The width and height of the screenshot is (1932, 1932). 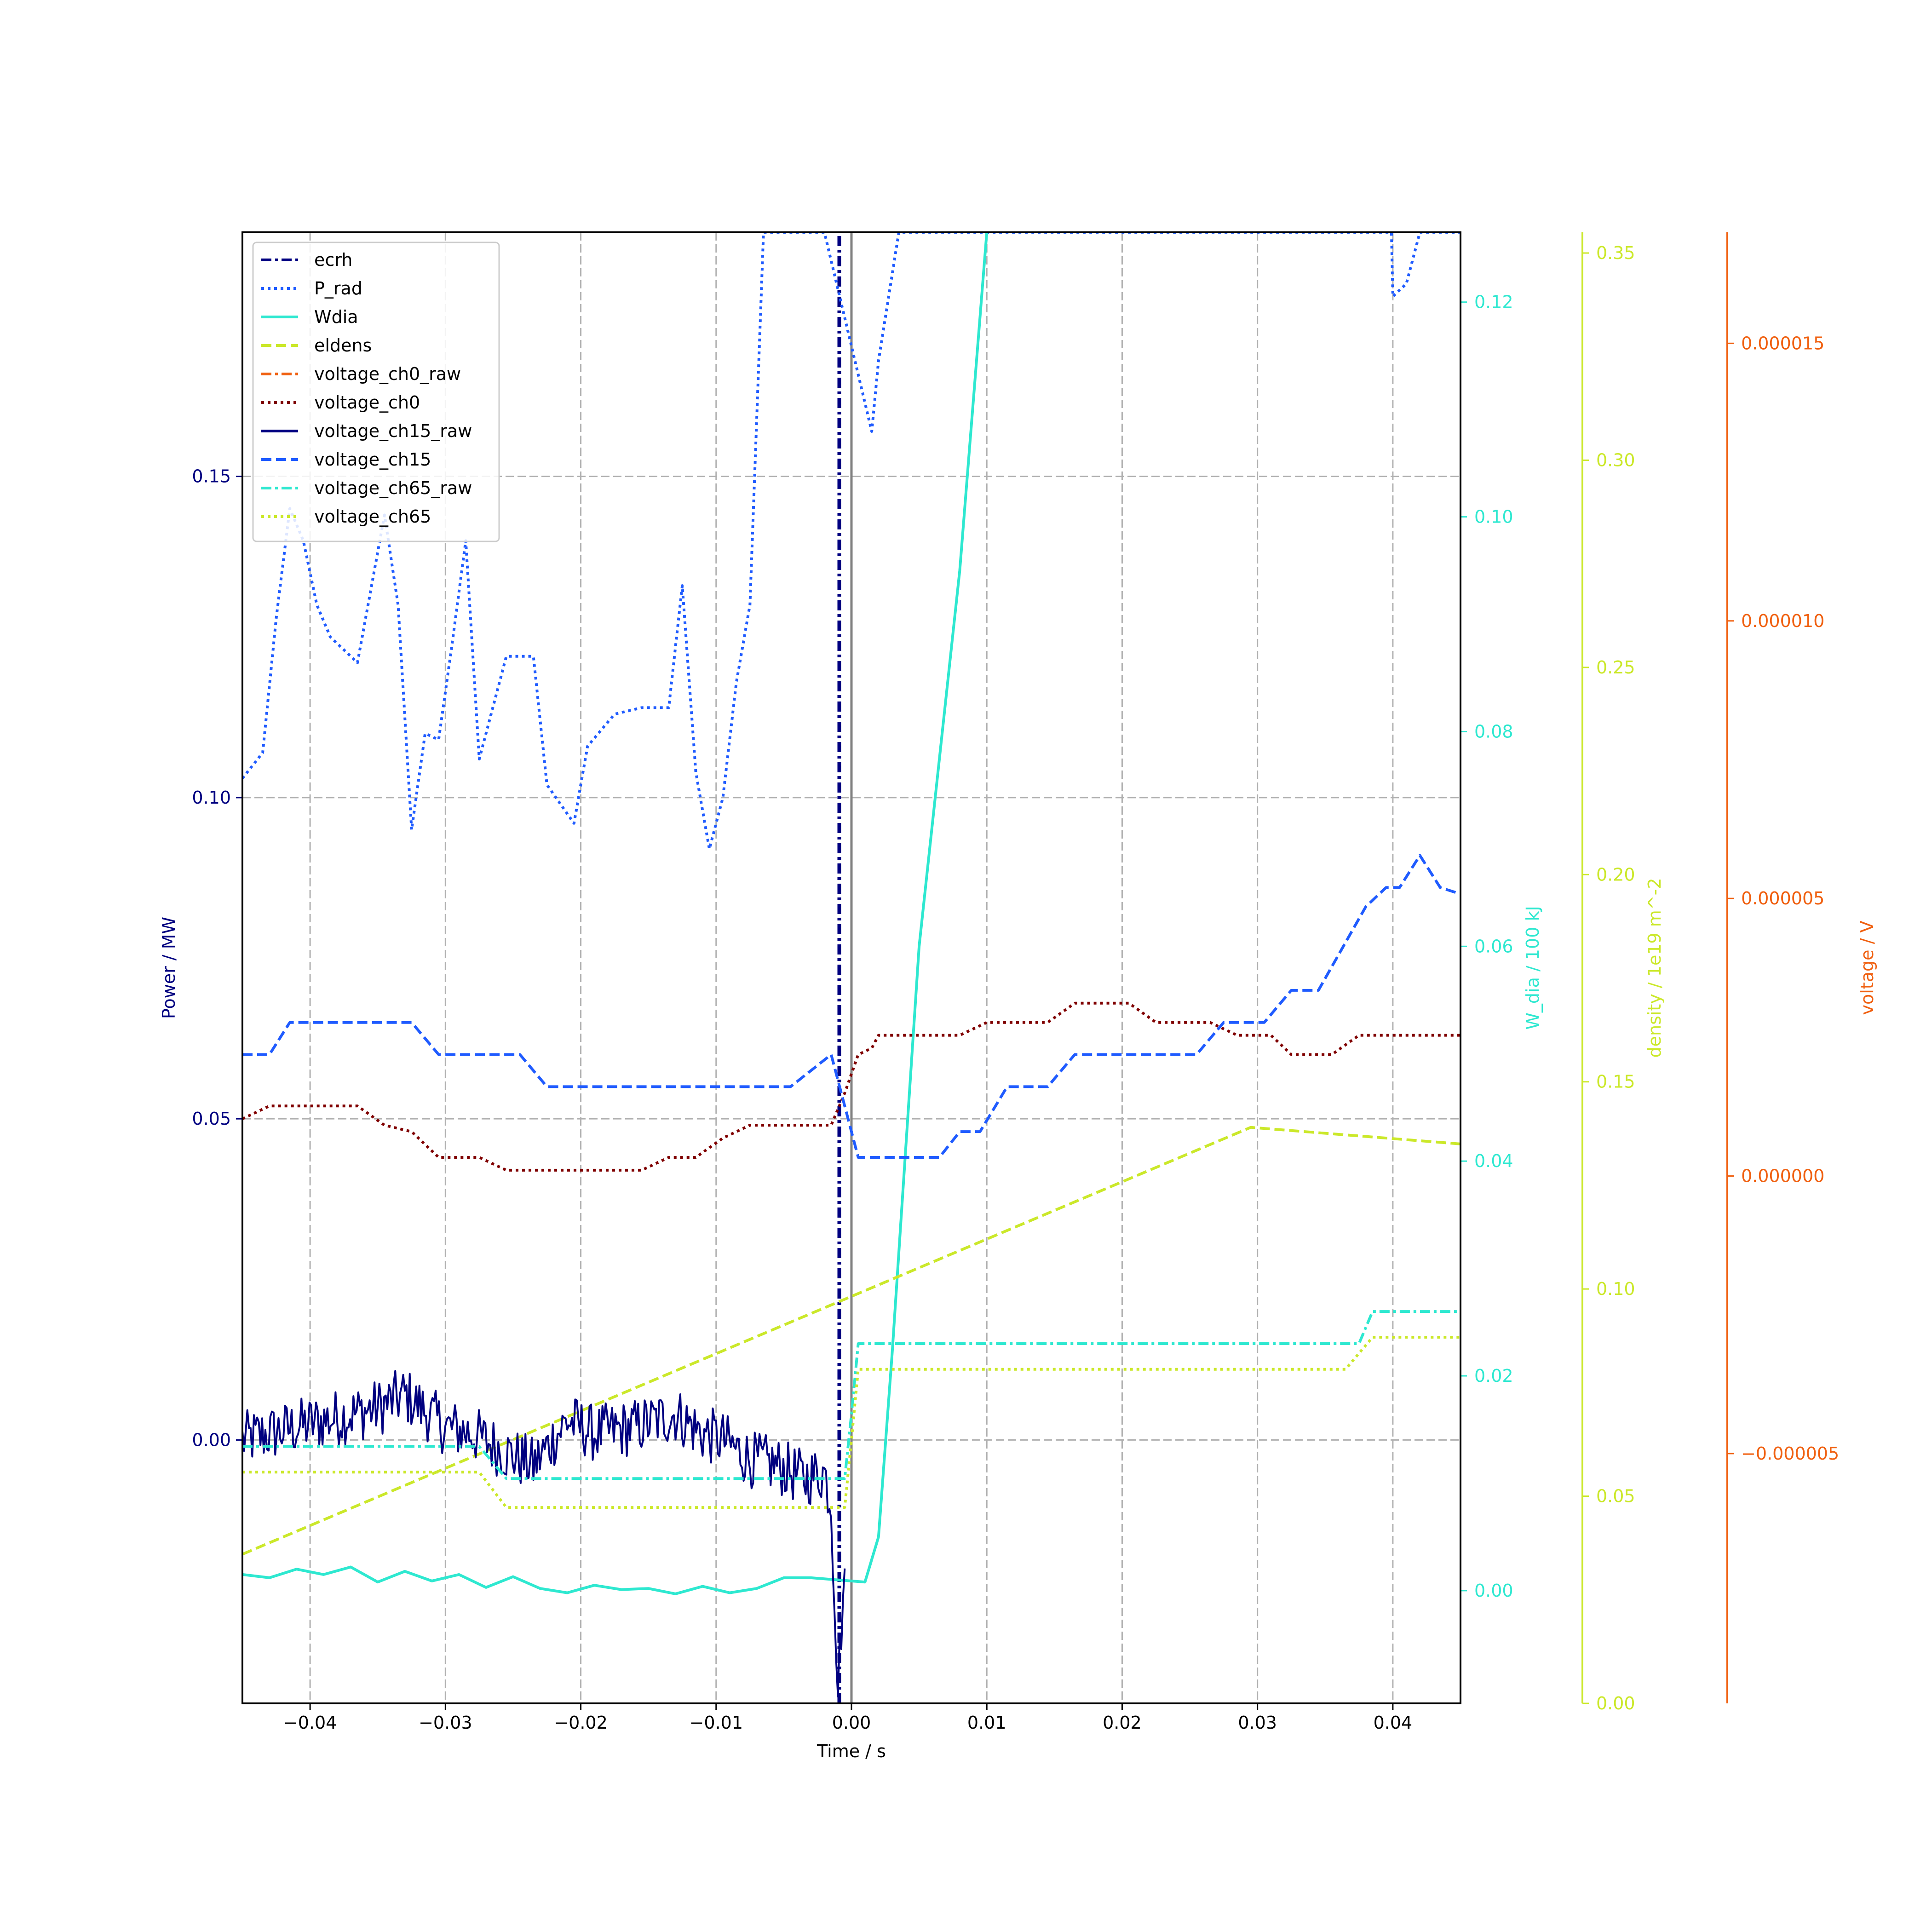 What do you see at coordinates (372, 516) in the screenshot?
I see `legend-label: voltage_ch65` at bounding box center [372, 516].